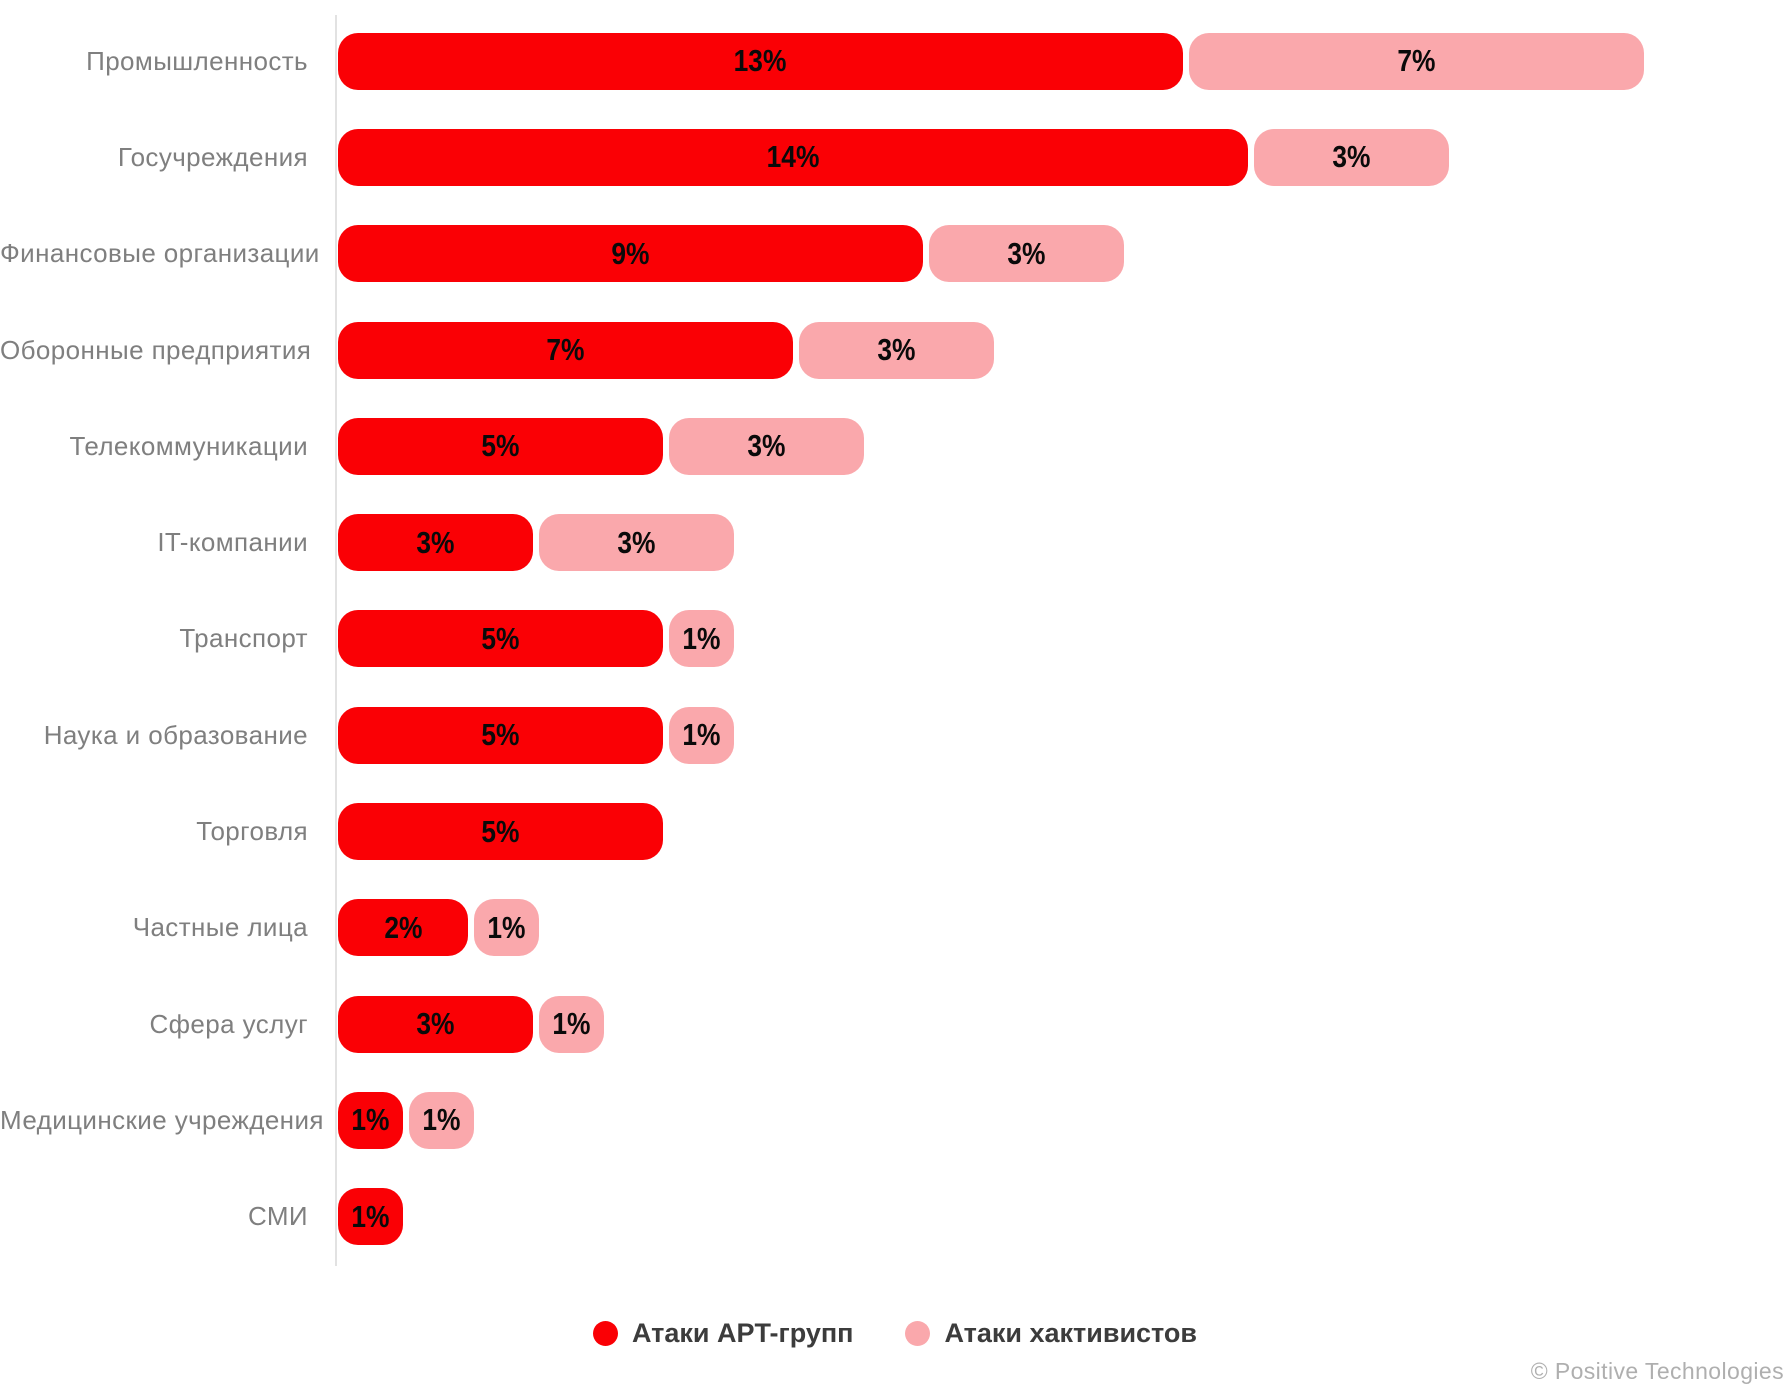 The height and width of the screenshot is (1390, 1790). I want to click on bar-group: 3% 1%, so click(471, 1024).